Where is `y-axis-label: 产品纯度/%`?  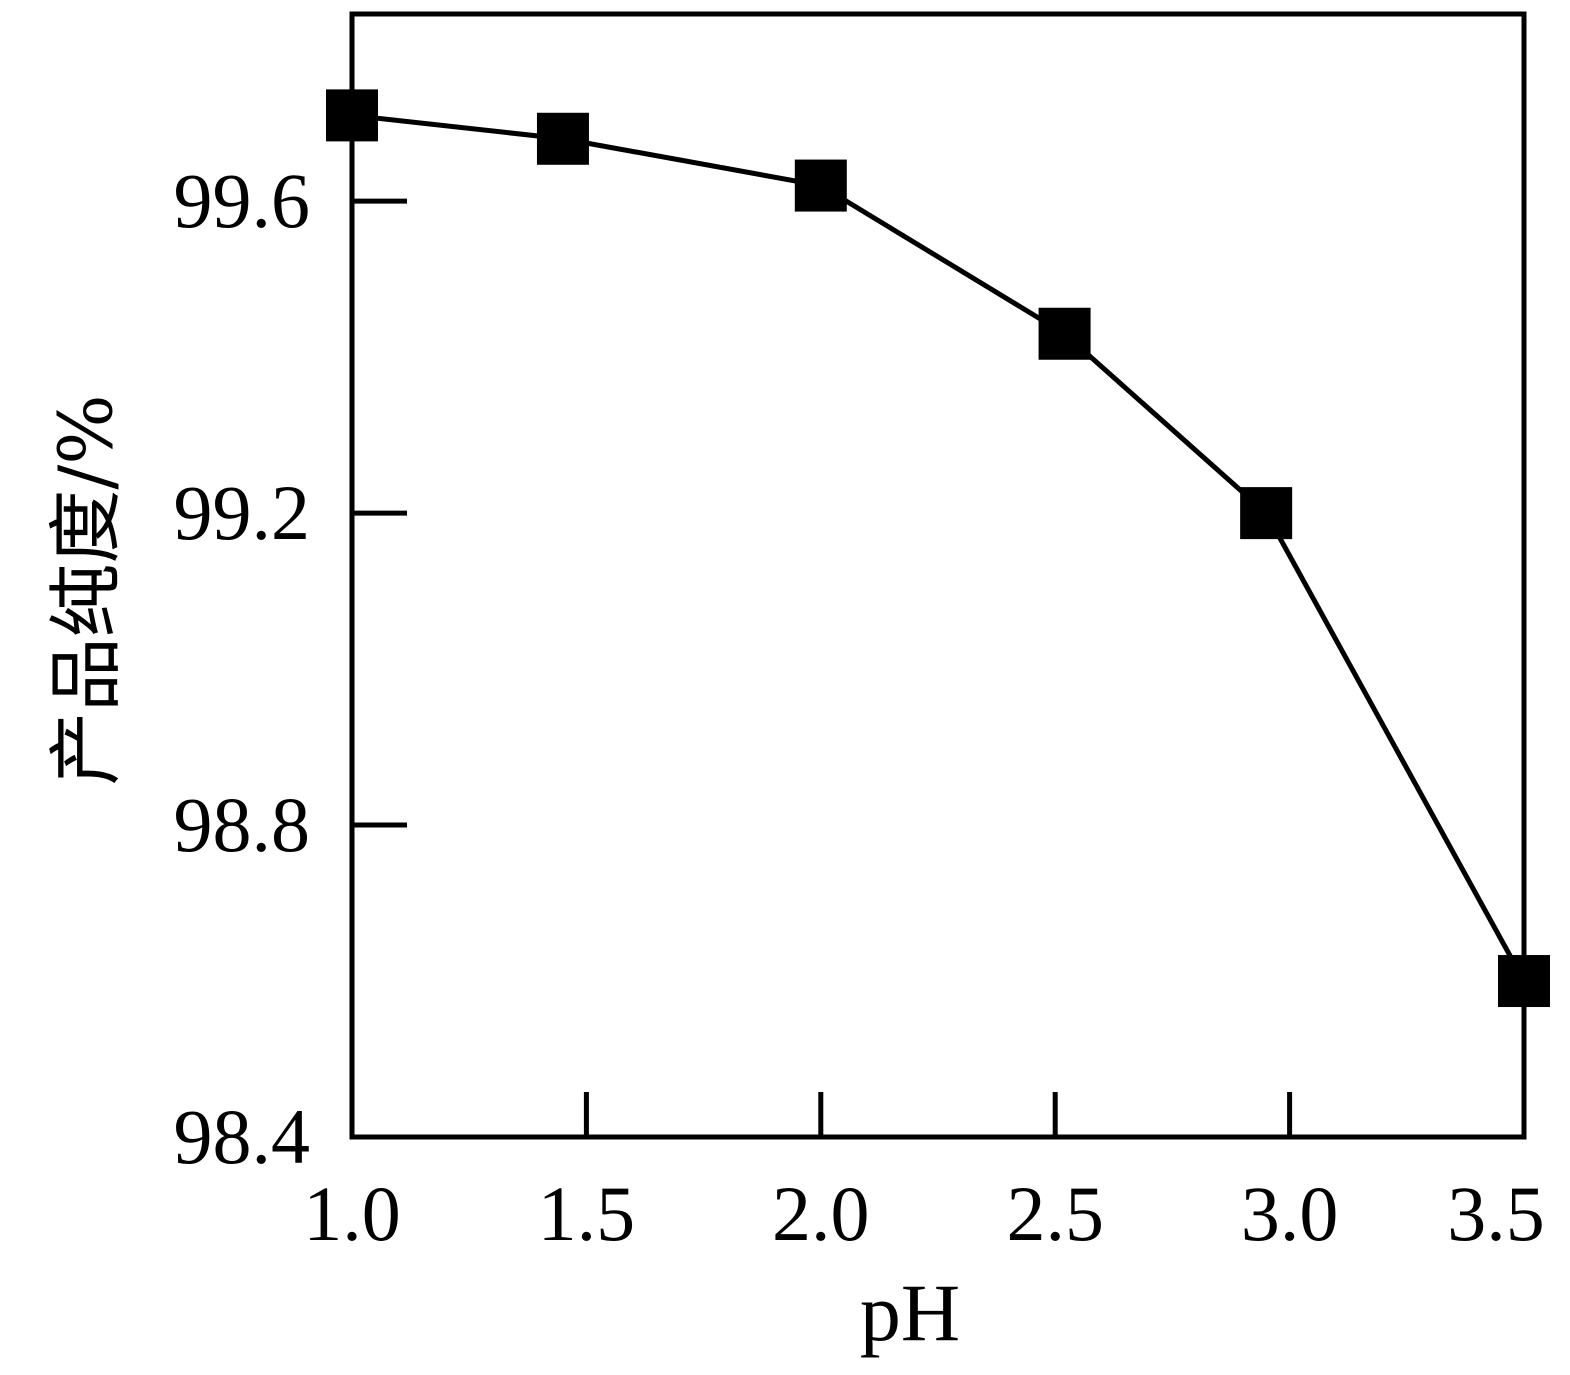 y-axis-label: 产品纯度/% is located at coordinates (86, 589).